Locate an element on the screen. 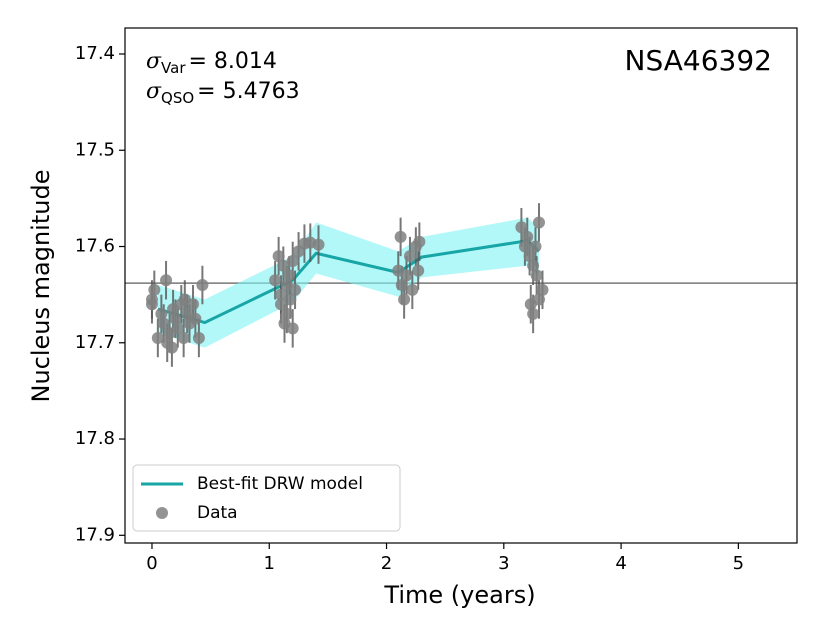 Image resolution: width=830 pixels, height=623 pixels. annotation-subscript: QSO is located at coordinates (177, 98).